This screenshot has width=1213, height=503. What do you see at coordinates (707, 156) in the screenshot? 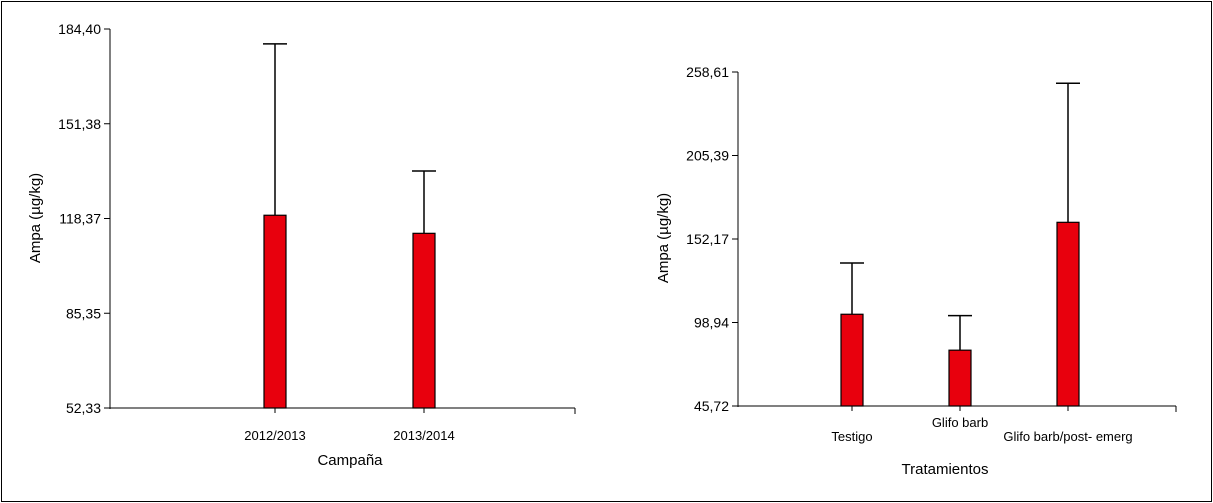
I see `y-tick-label: 205,39` at bounding box center [707, 156].